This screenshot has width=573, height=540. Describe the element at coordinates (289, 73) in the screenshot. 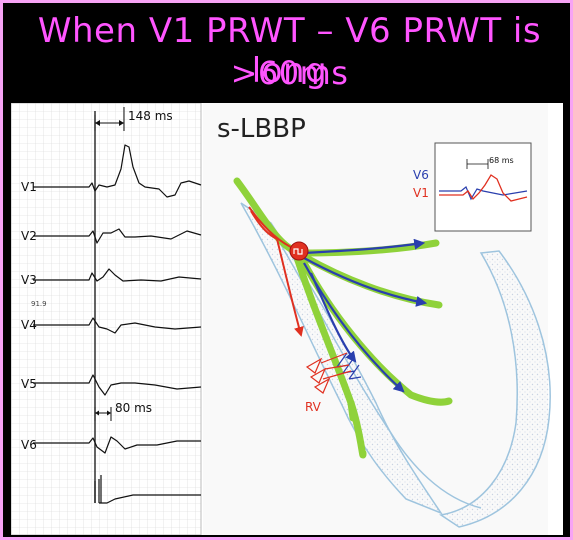

I see `slide-title-line2: >60ms` at that location.